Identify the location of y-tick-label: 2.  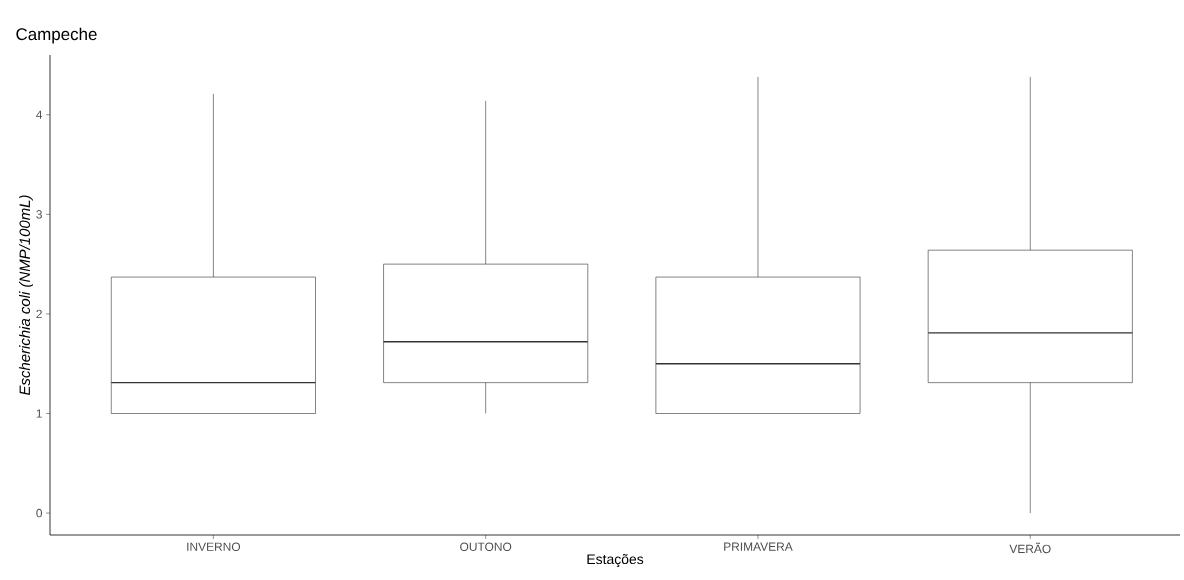
(39, 314).